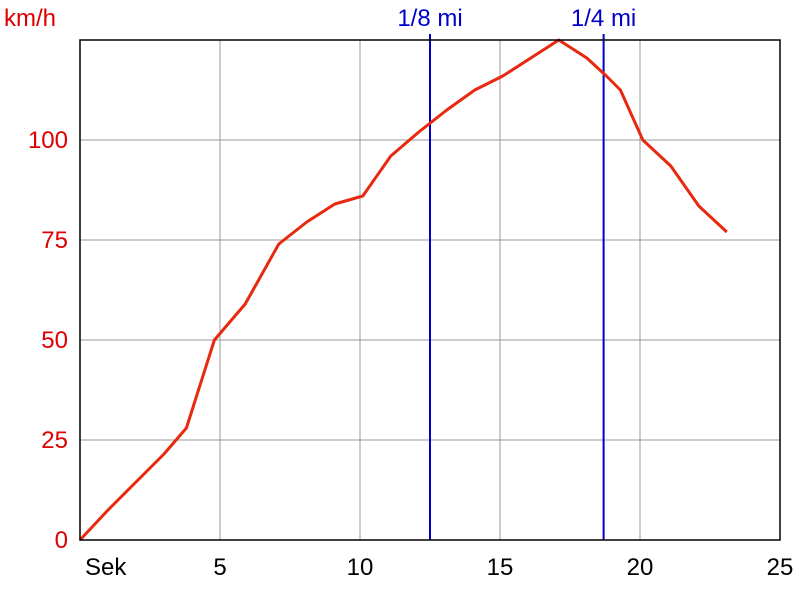 The image size is (800, 600). What do you see at coordinates (54, 440) in the screenshot?
I see `y-tick-label: 25` at bounding box center [54, 440].